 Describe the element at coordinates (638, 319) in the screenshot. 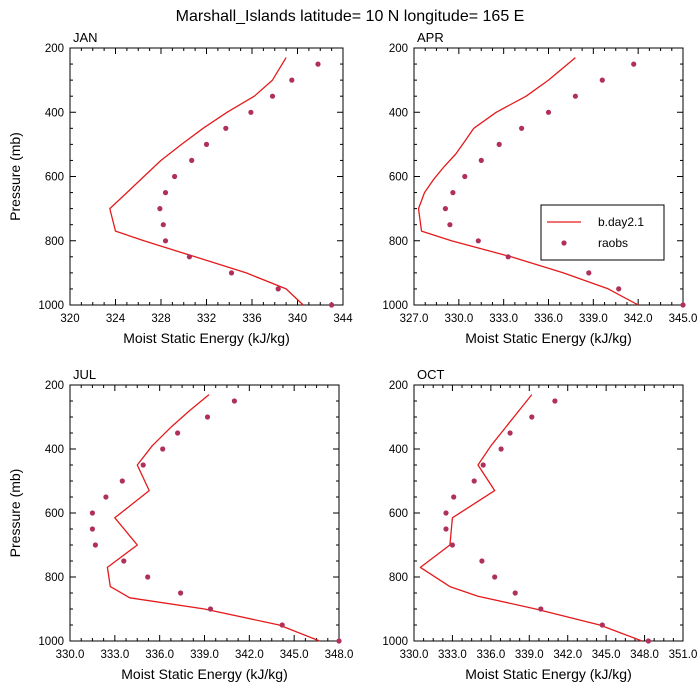

I see `x-tick-label: 342.0` at that location.